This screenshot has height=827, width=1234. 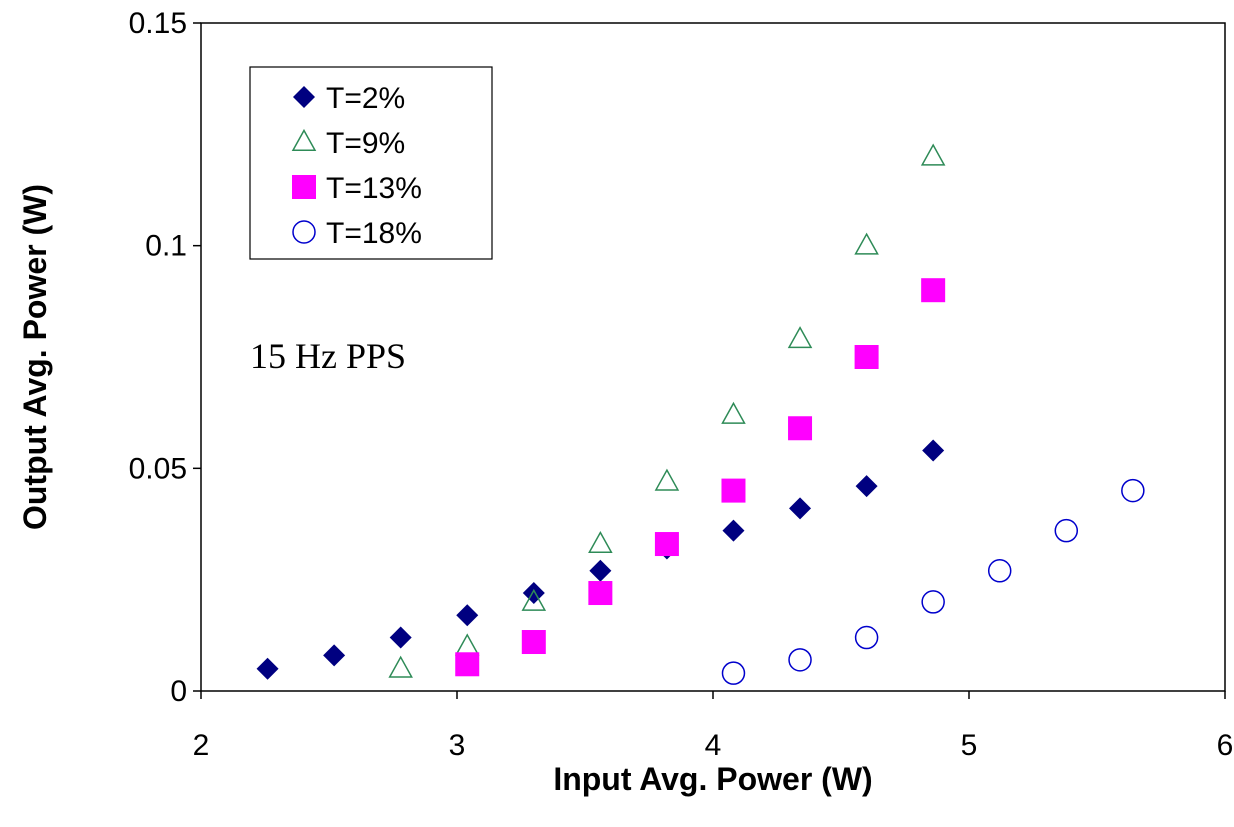 I want to click on x-axis-title: Input Avg. Power (W), so click(x=712, y=779).